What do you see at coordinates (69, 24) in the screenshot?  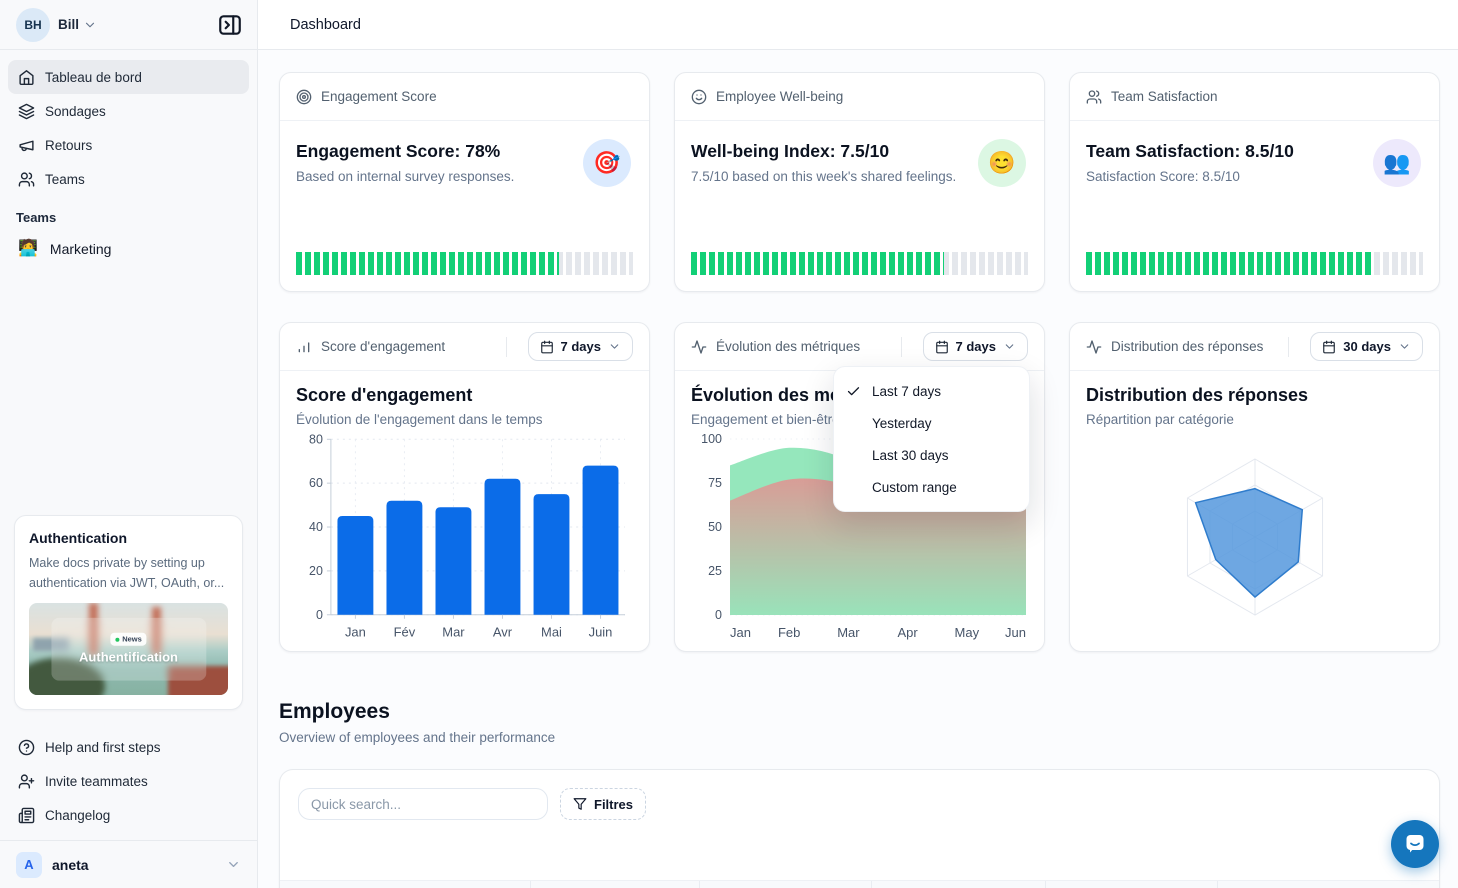 I see `workspace-name: Bill` at bounding box center [69, 24].